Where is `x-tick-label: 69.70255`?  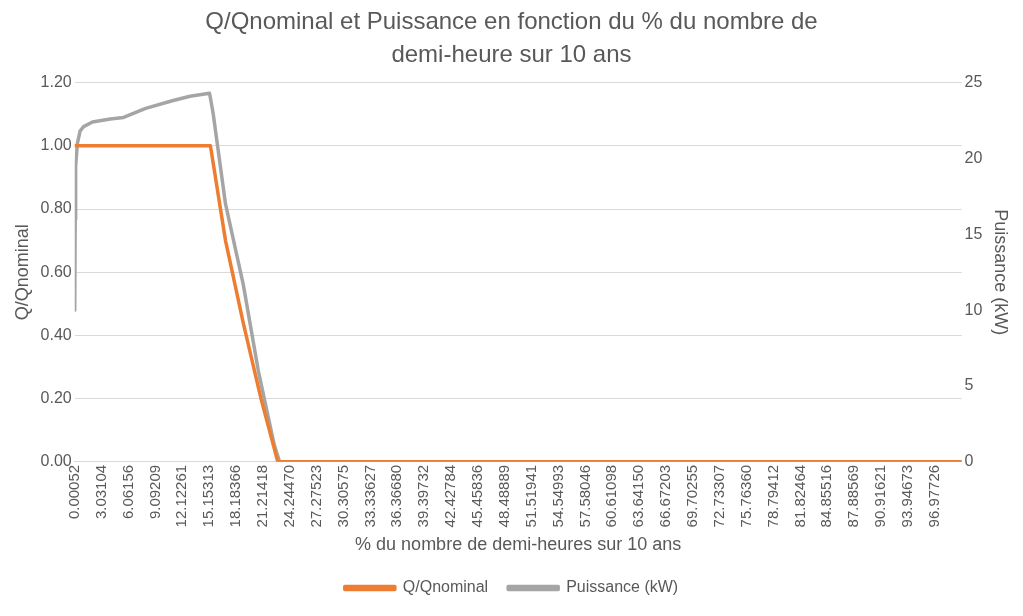 x-tick-label: 69.70255 is located at coordinates (692, 496).